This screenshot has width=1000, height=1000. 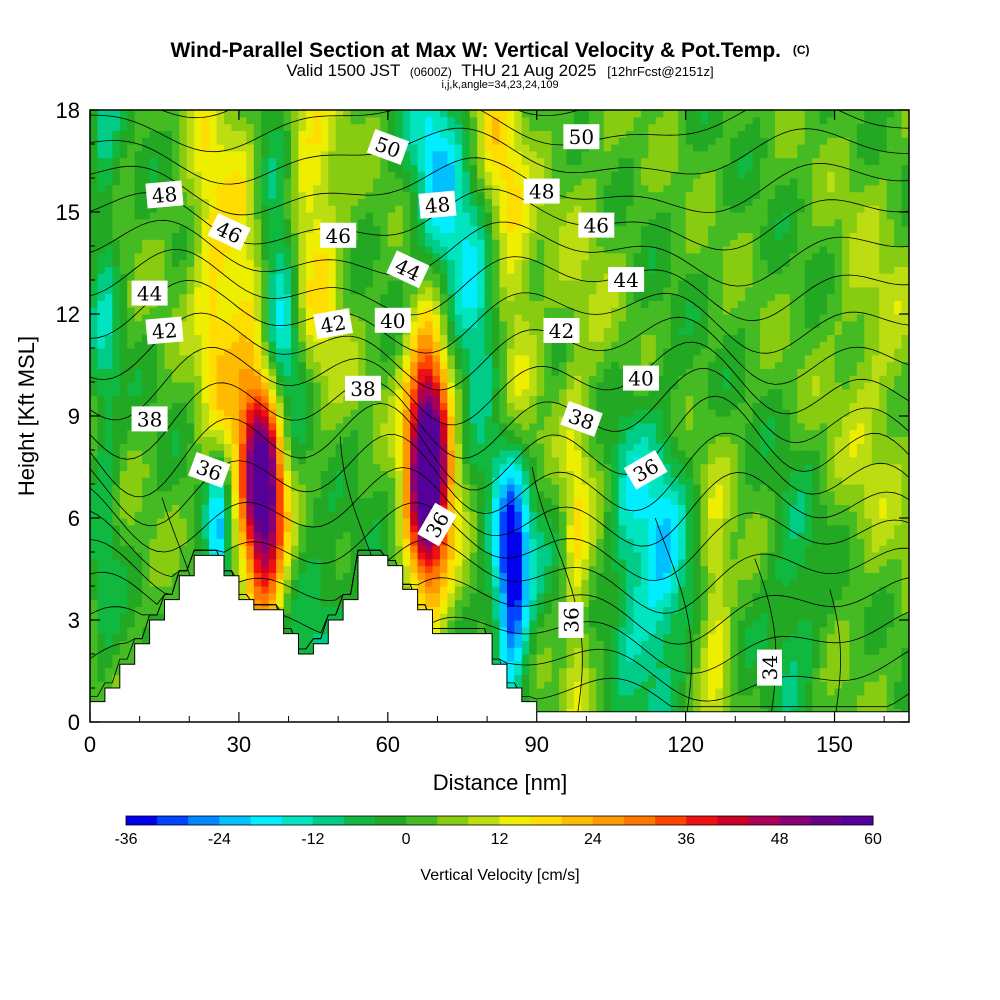 What do you see at coordinates (528, 70) in the screenshot?
I see `valid-date: THU 21 Aug 2025` at bounding box center [528, 70].